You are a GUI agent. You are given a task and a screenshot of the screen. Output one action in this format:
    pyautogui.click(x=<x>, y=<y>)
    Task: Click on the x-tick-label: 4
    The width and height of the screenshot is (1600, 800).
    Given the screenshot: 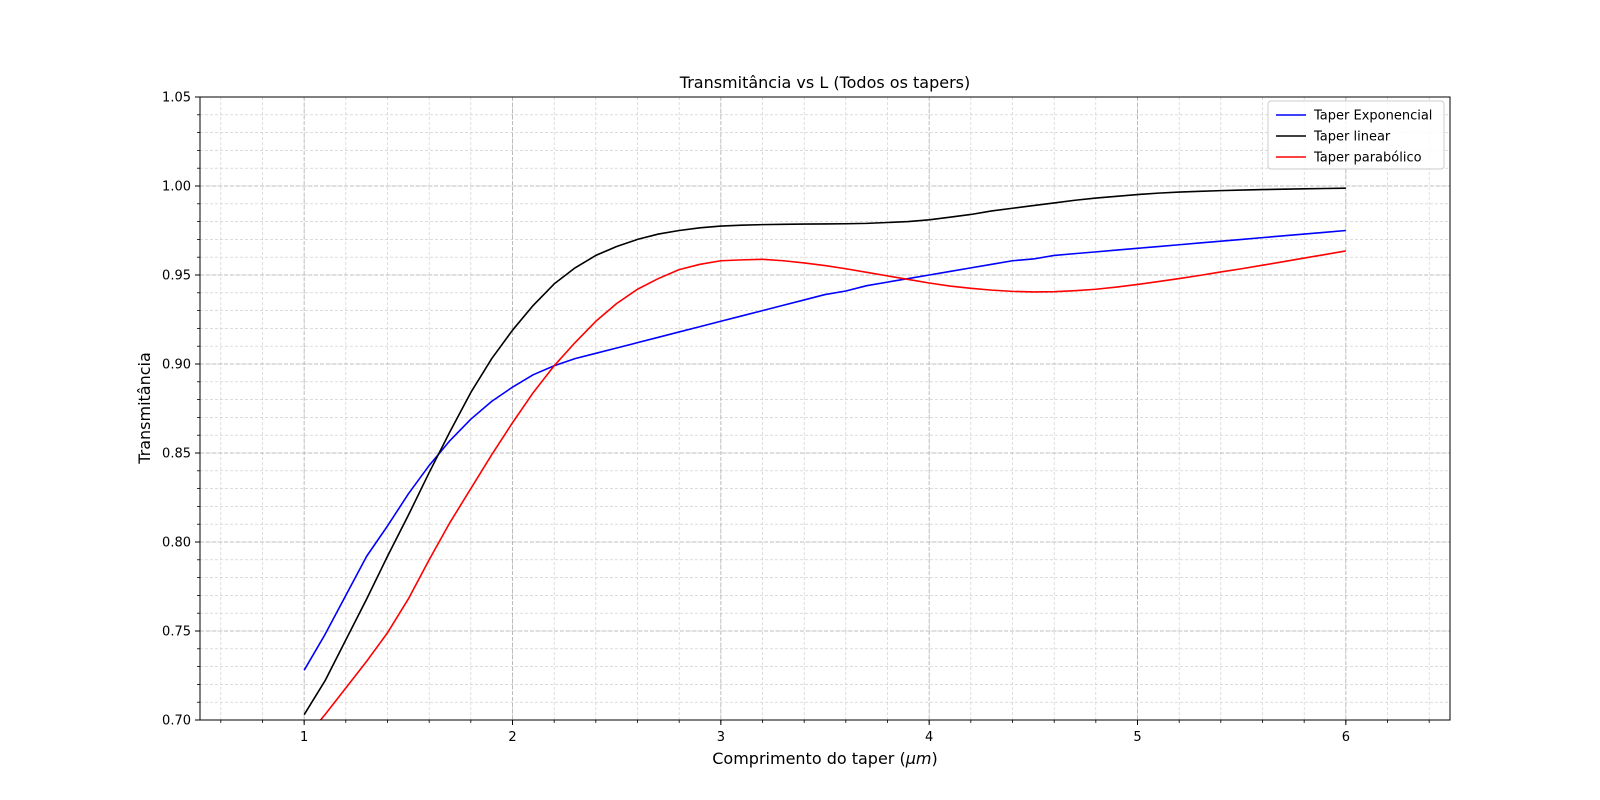 What is the action you would take?
    pyautogui.click(x=929, y=737)
    